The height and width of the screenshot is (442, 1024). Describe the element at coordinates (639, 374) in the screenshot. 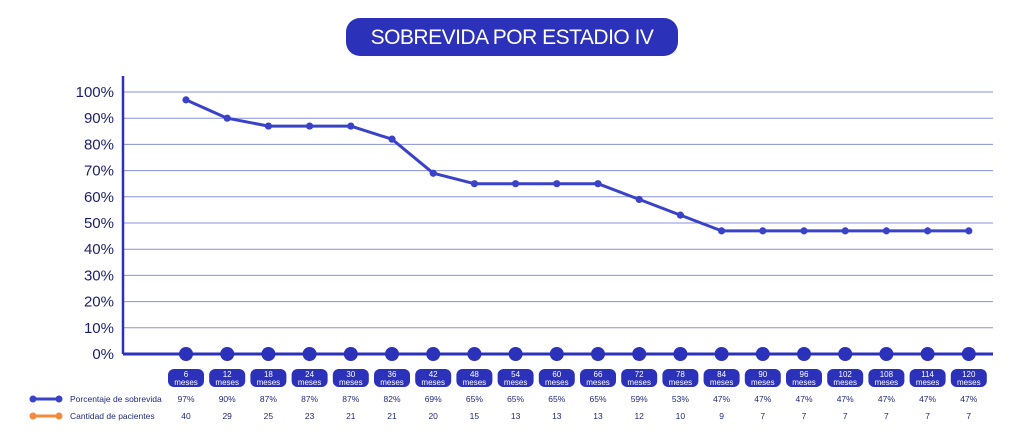

I see `category-number: 72` at that location.